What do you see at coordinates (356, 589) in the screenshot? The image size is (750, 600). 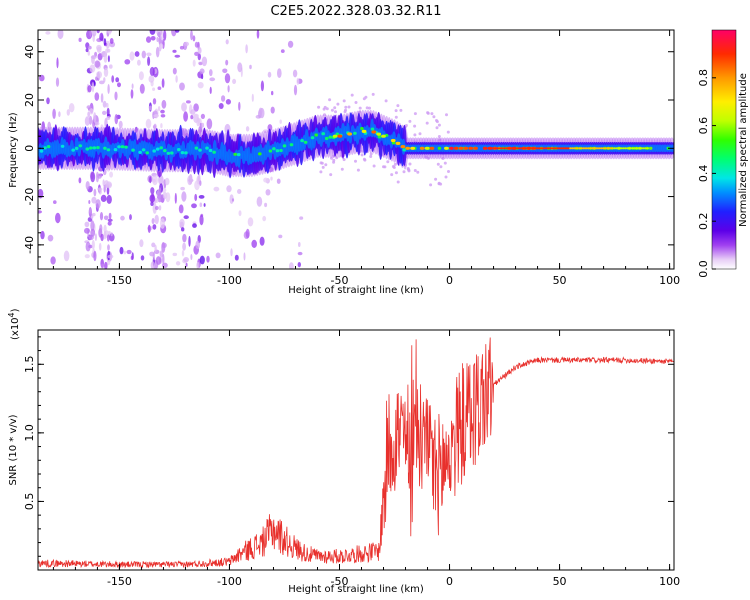 I see `snr-xlabel: Height of straight line (km)` at bounding box center [356, 589].